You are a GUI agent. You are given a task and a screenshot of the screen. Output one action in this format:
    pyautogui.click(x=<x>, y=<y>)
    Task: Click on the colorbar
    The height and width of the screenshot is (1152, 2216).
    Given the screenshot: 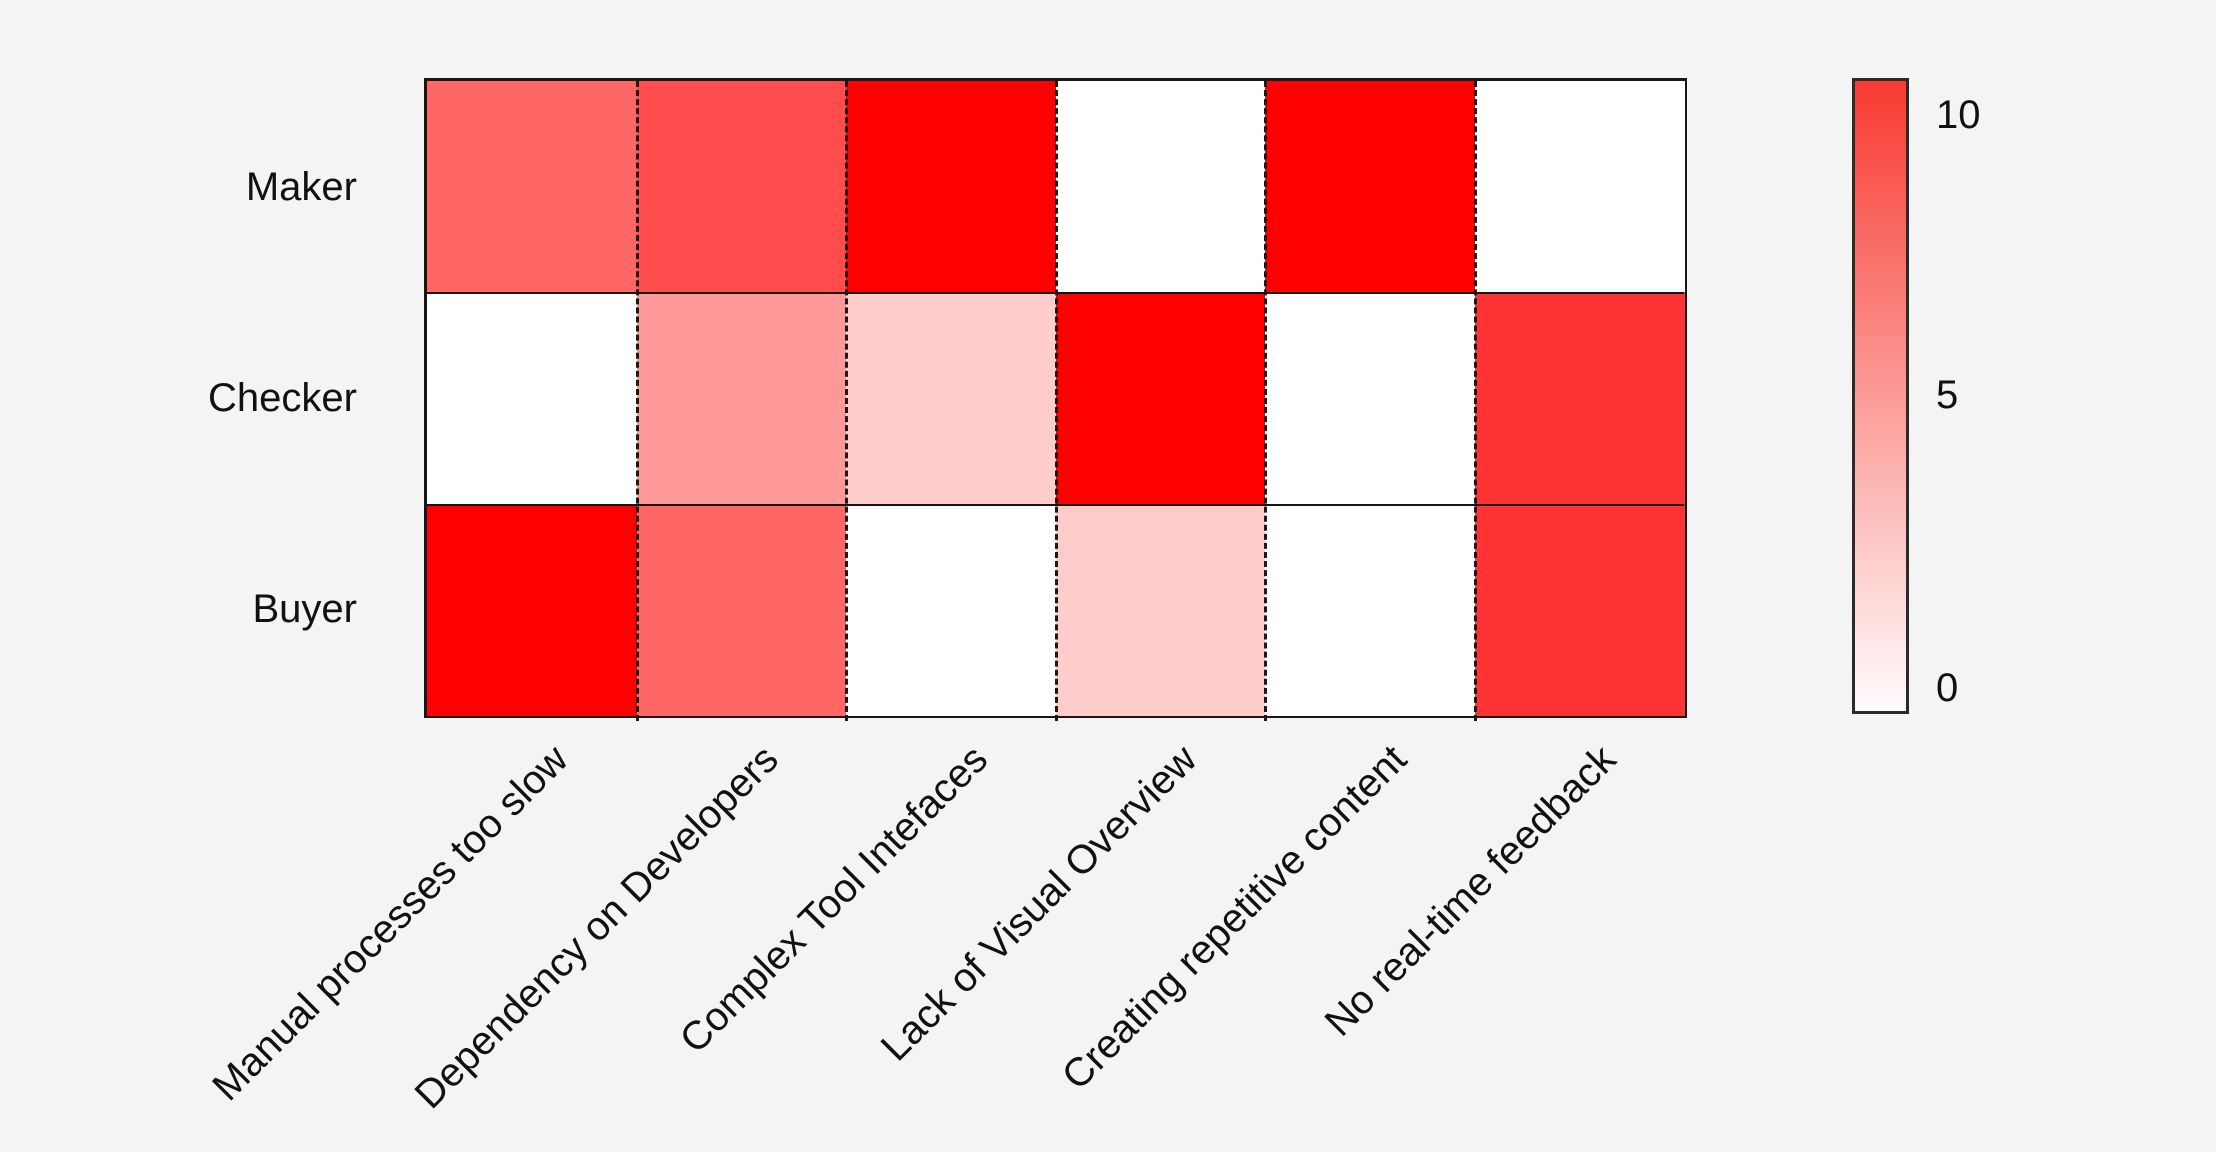 What is the action you would take?
    pyautogui.click(x=1880, y=396)
    